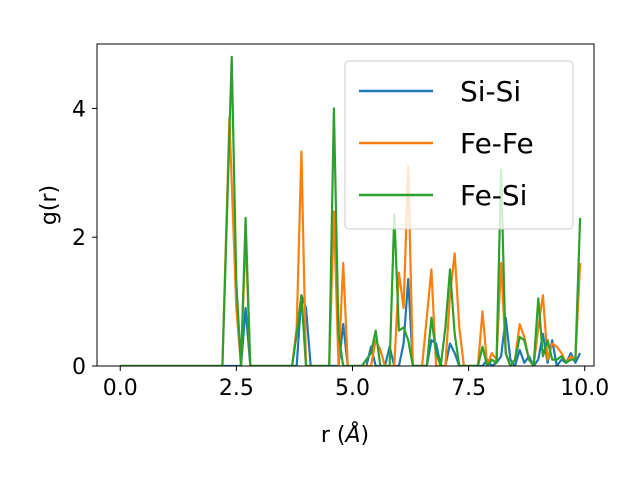 The width and height of the screenshot is (640, 480). I want to click on legend-label-si-si: Si-Si, so click(490, 91).